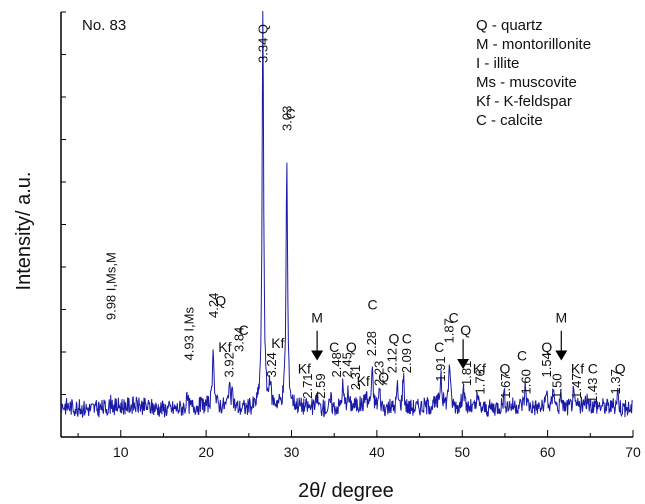 The image size is (645, 504). Describe the element at coordinates (479, 381) in the screenshot. I see `peak-label: 1.76` at that location.